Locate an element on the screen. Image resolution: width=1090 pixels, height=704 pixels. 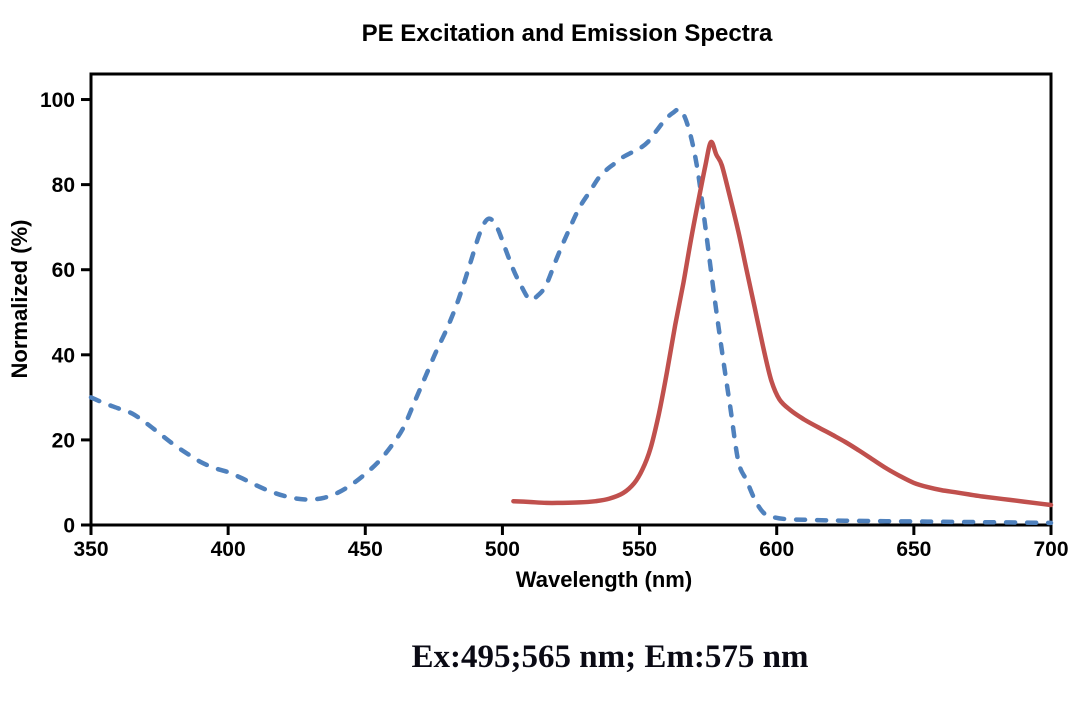
x-axis-title: Wavelength (nm) is located at coordinates (604, 579).